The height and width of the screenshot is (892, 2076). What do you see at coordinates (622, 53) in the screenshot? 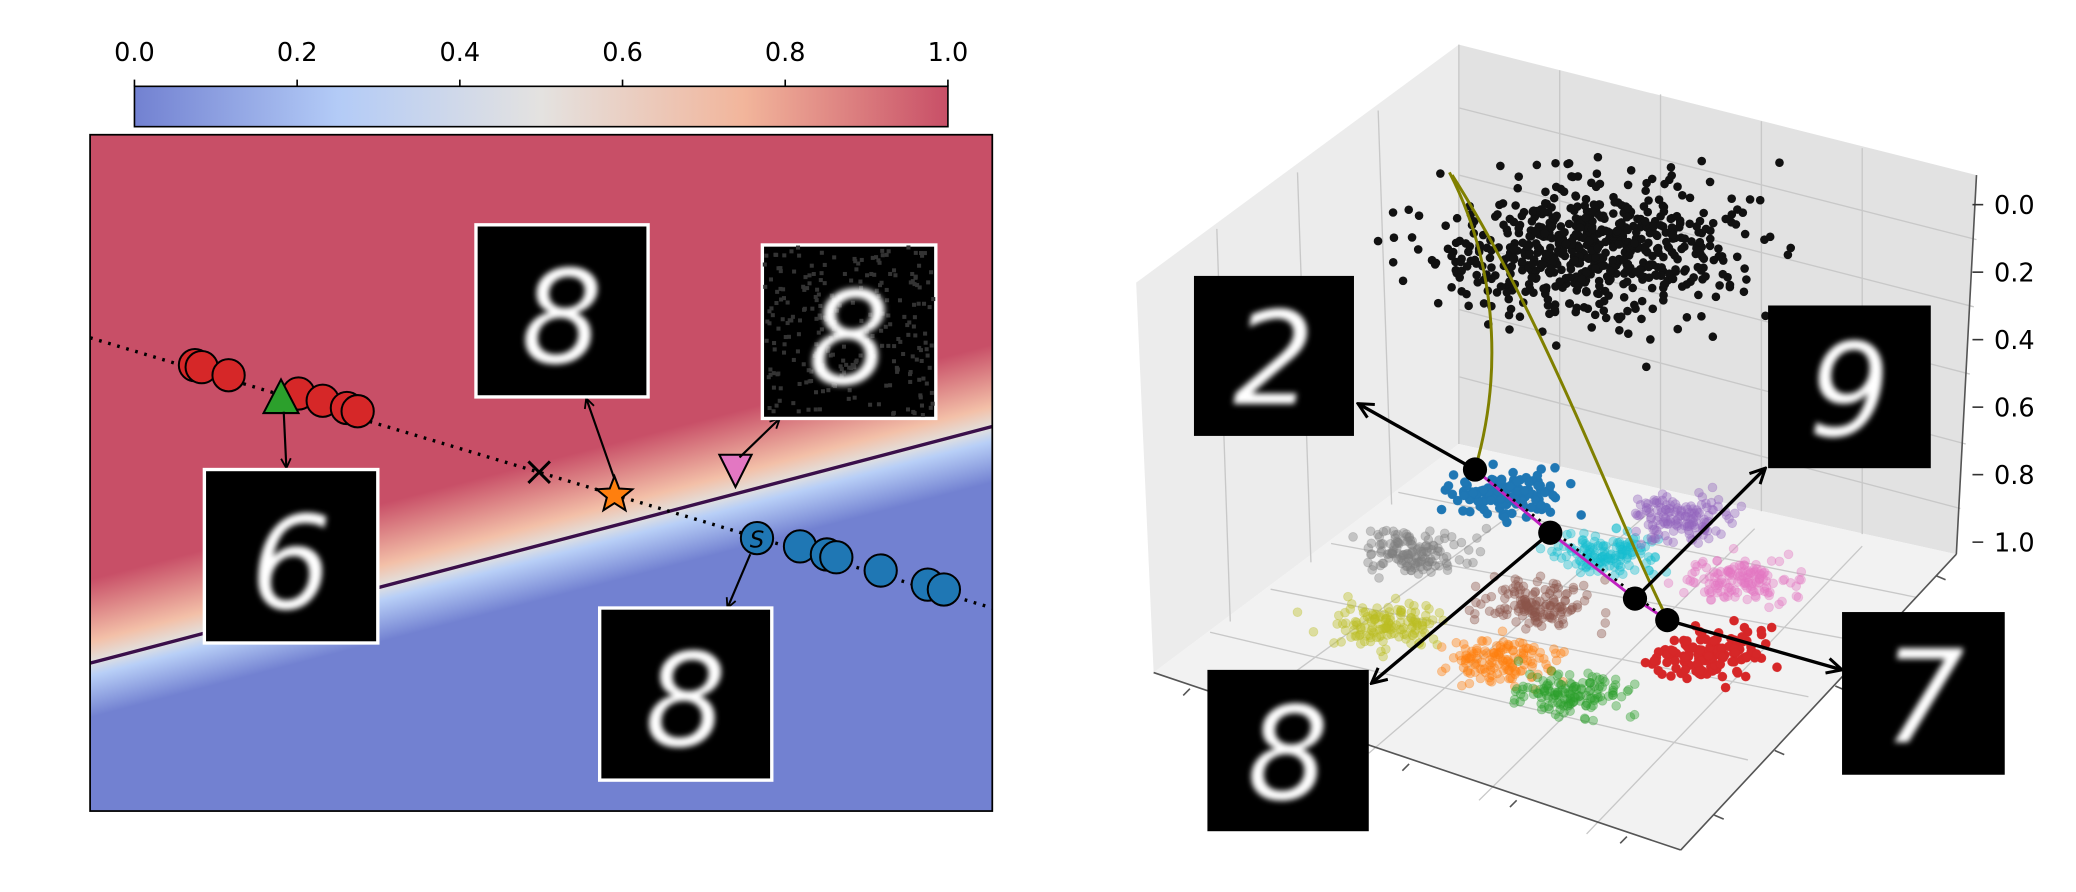
I see `colorbar-tick-label: 0.6` at bounding box center [622, 53].